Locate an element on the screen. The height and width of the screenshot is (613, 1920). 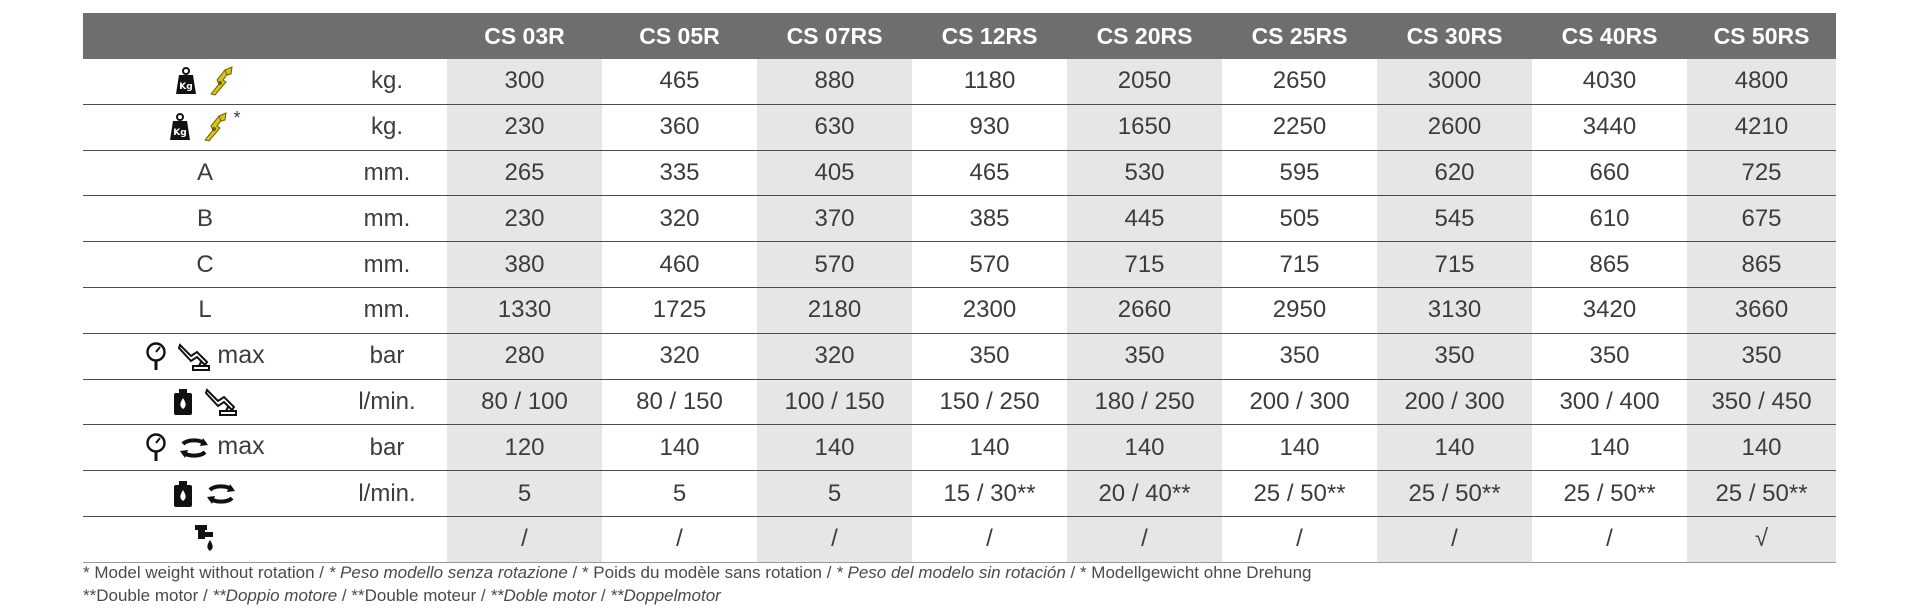
column-header: CS 07RS is located at coordinates (834, 36).